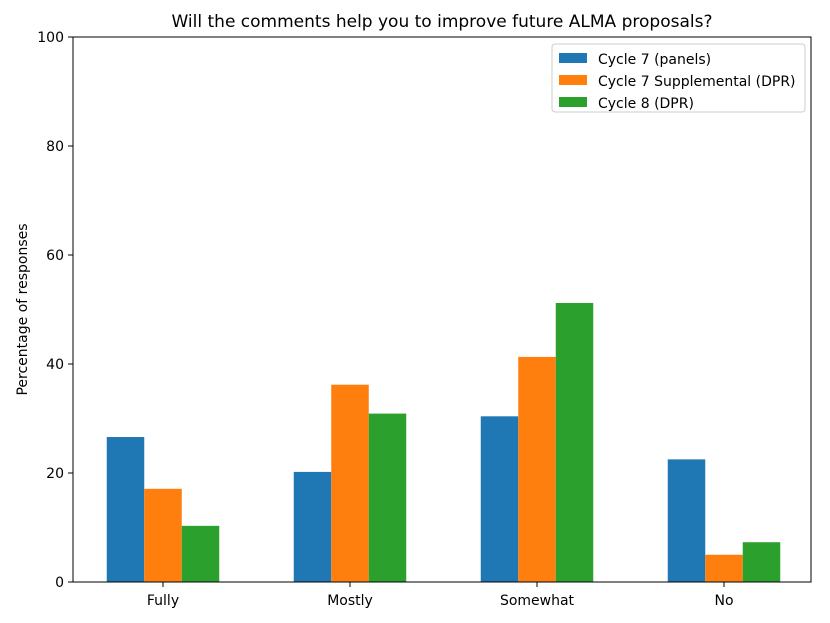 The height and width of the screenshot is (623, 830). Describe the element at coordinates (50, 38) in the screenshot. I see `y-tick-label: 100` at that location.